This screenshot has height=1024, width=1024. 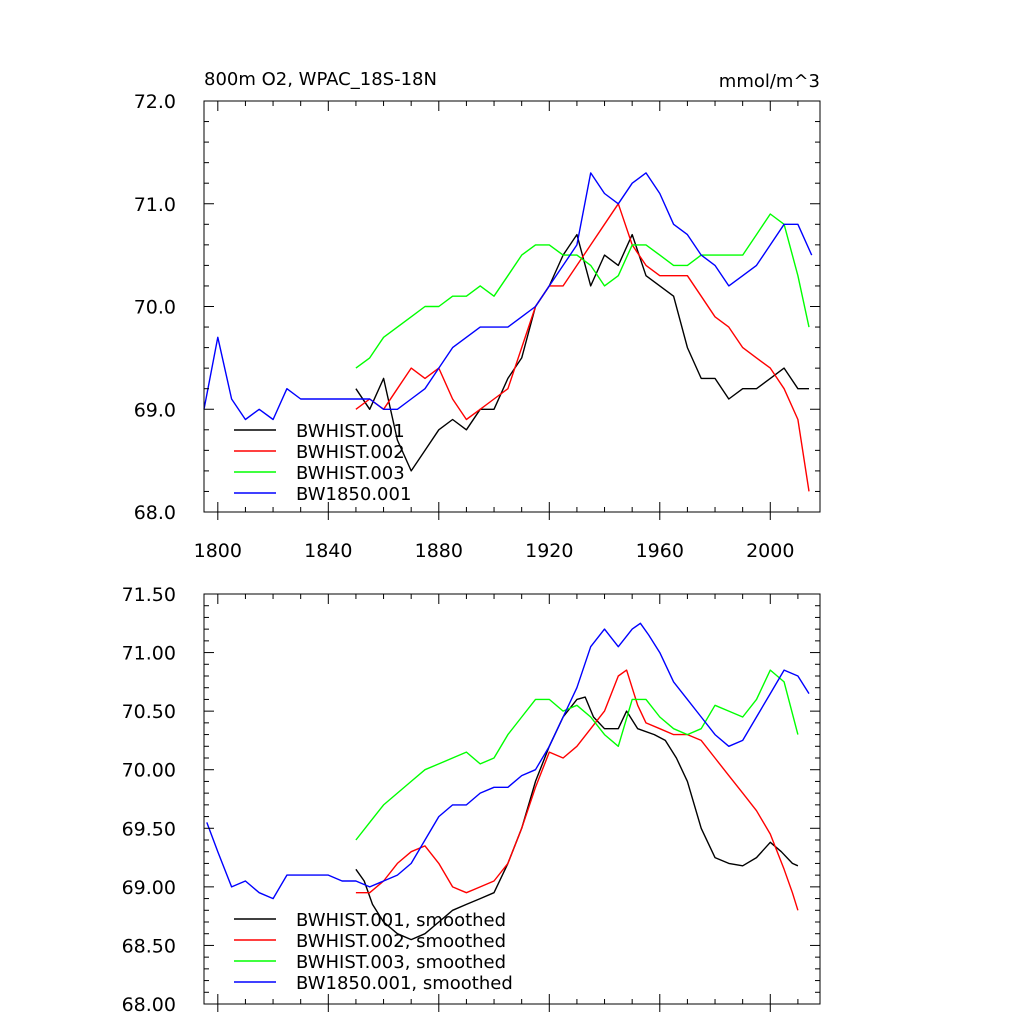 I want to click on y-tick-label: 72.0, so click(x=155, y=102).